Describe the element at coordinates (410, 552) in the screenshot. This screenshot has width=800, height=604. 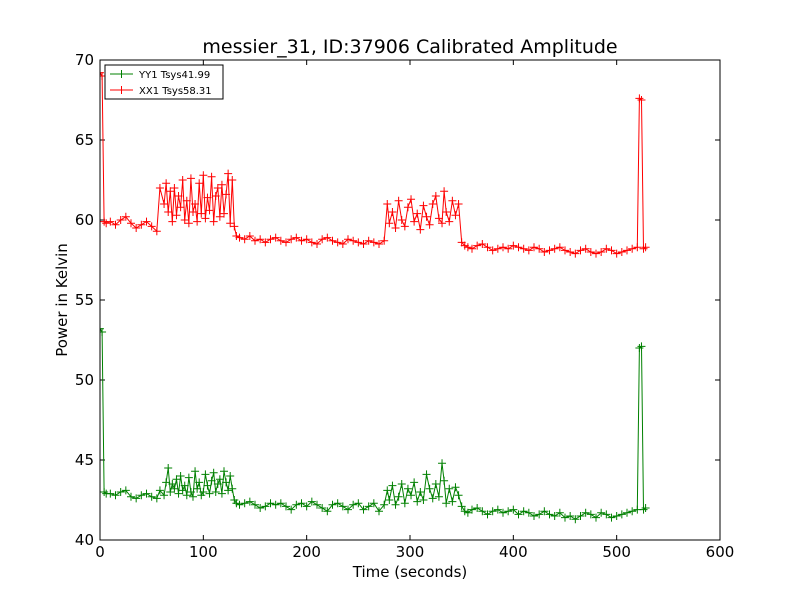
I see `x-tick-label: 300` at that location.